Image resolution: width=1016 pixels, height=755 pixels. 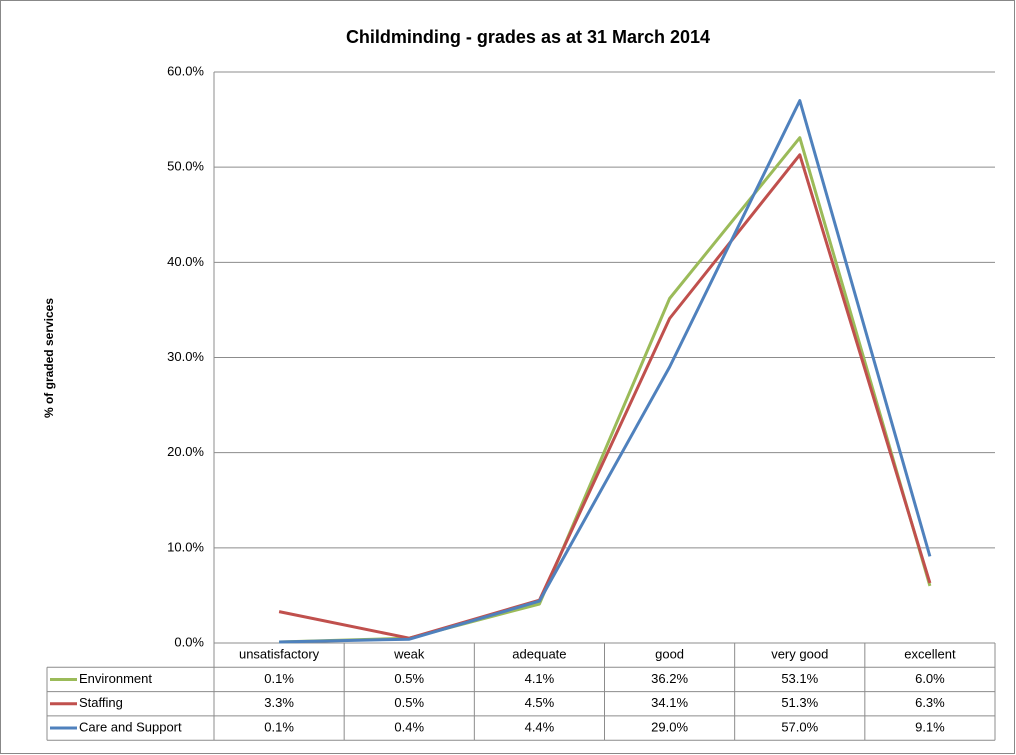 I want to click on table-cell: 53.1%, so click(x=799, y=678).